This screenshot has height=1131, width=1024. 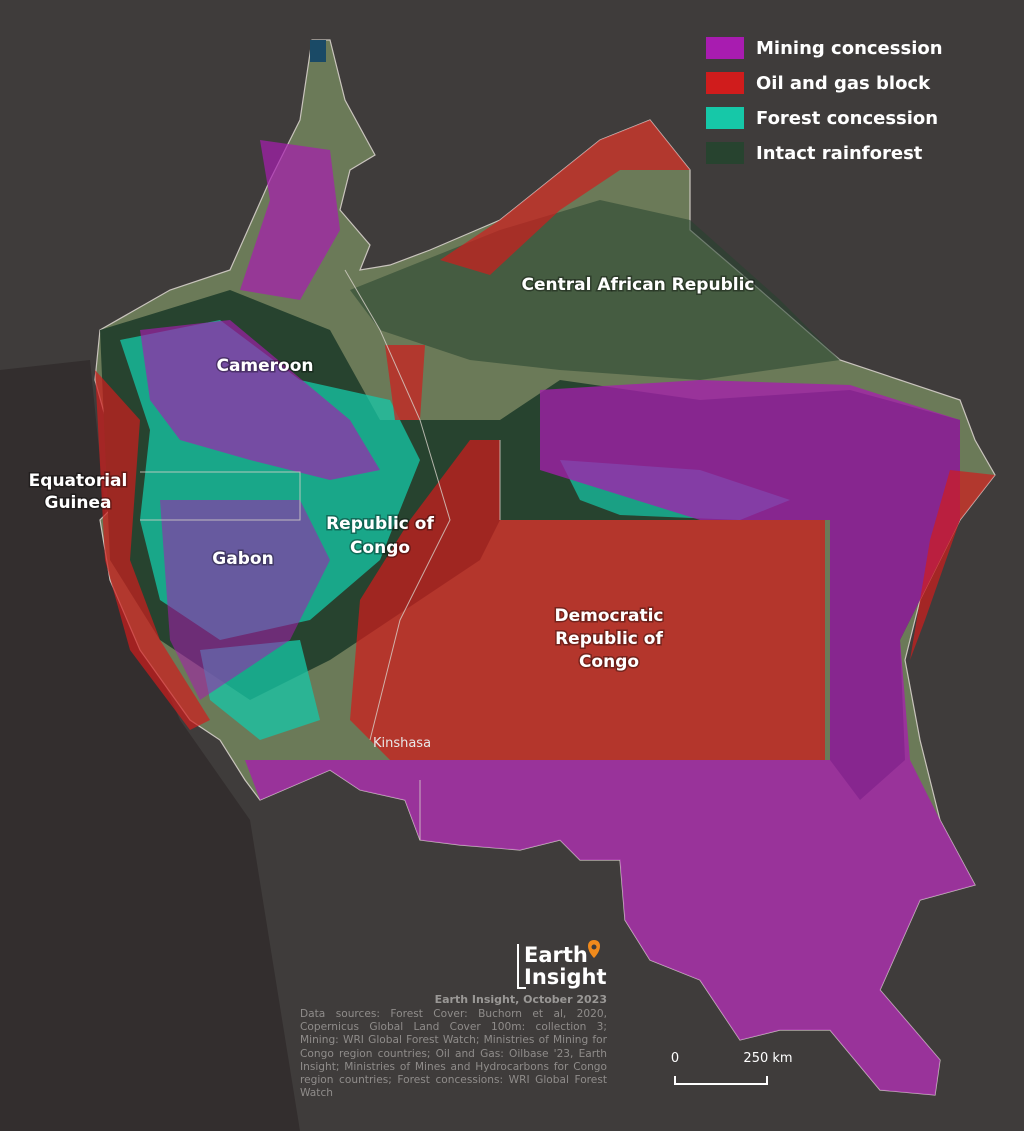 I want to click on country-label: Equatorial, so click(x=78, y=481).